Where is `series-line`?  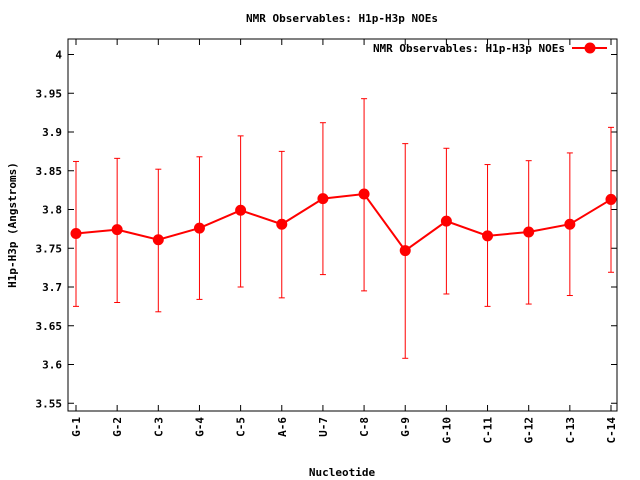
series-line is located at coordinates (343, 222).